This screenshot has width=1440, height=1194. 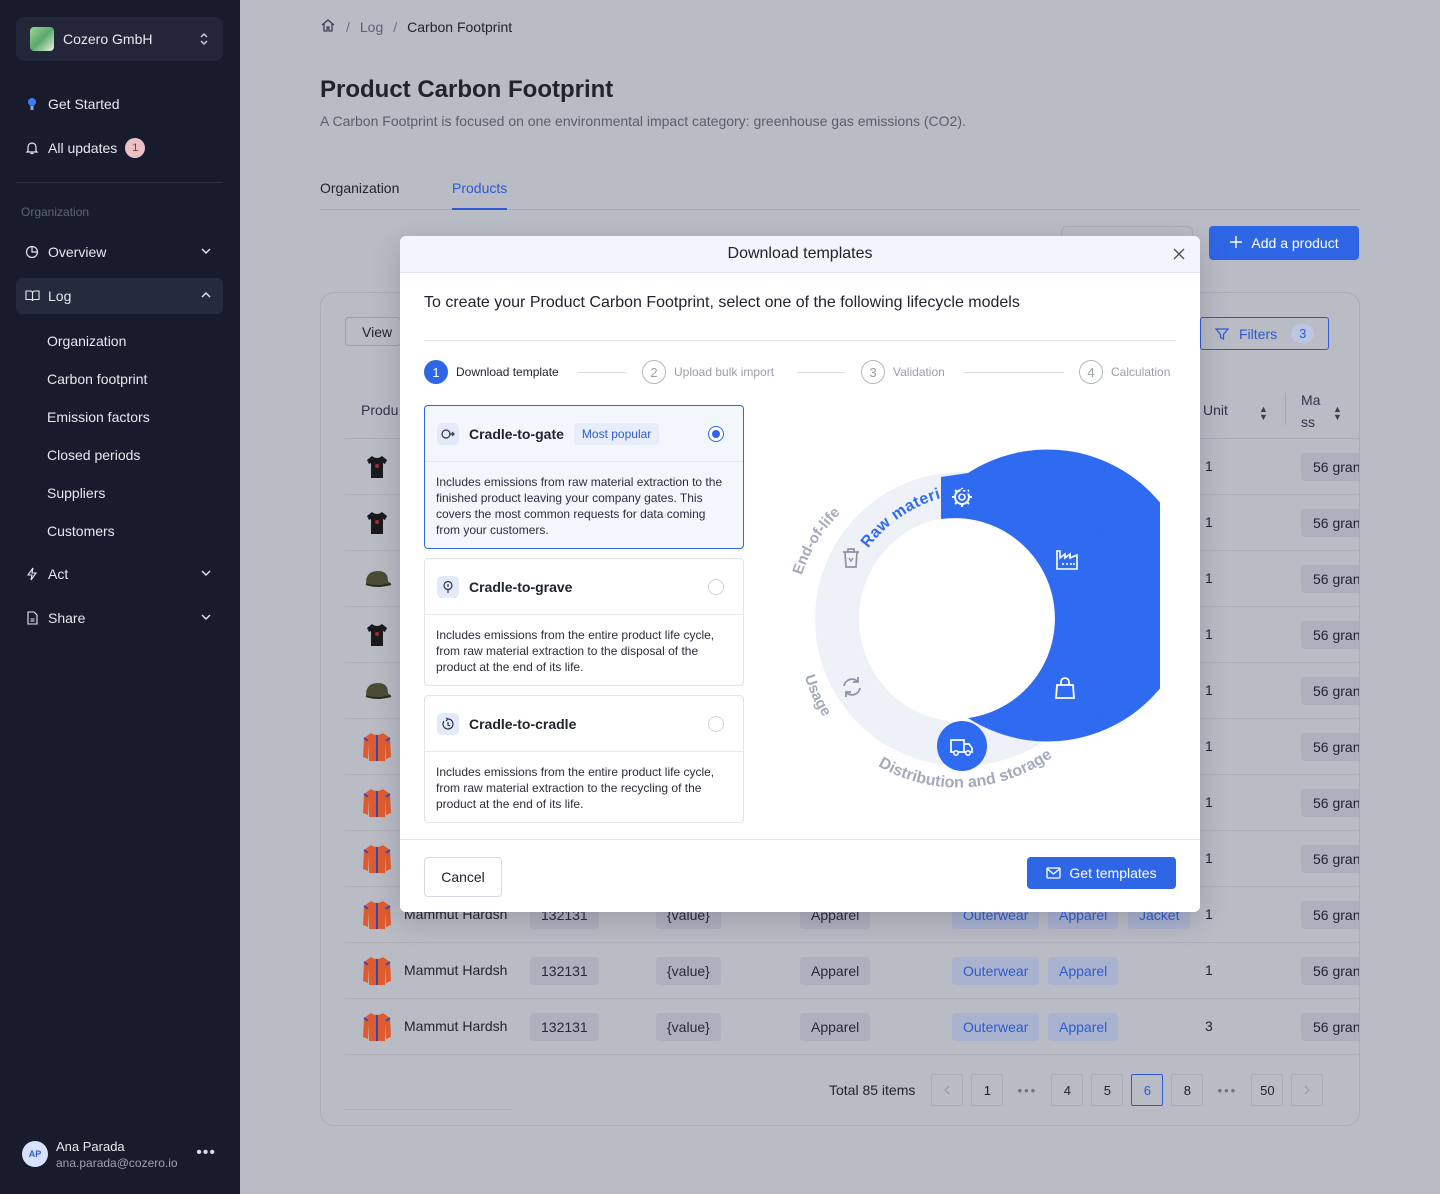 What do you see at coordinates (448, 723) in the screenshot?
I see `cradle-icon` at bounding box center [448, 723].